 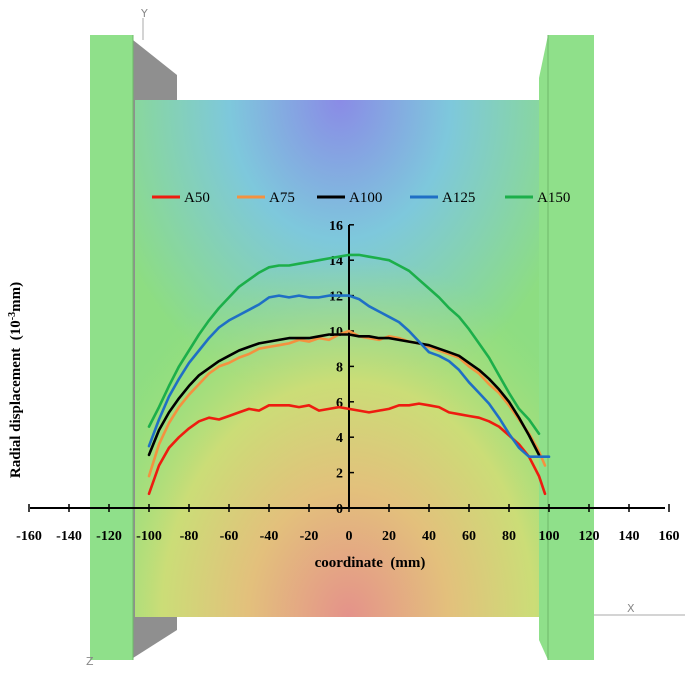 What do you see at coordinates (149, 536) in the screenshot?
I see `x-tick-label: -100` at bounding box center [149, 536].